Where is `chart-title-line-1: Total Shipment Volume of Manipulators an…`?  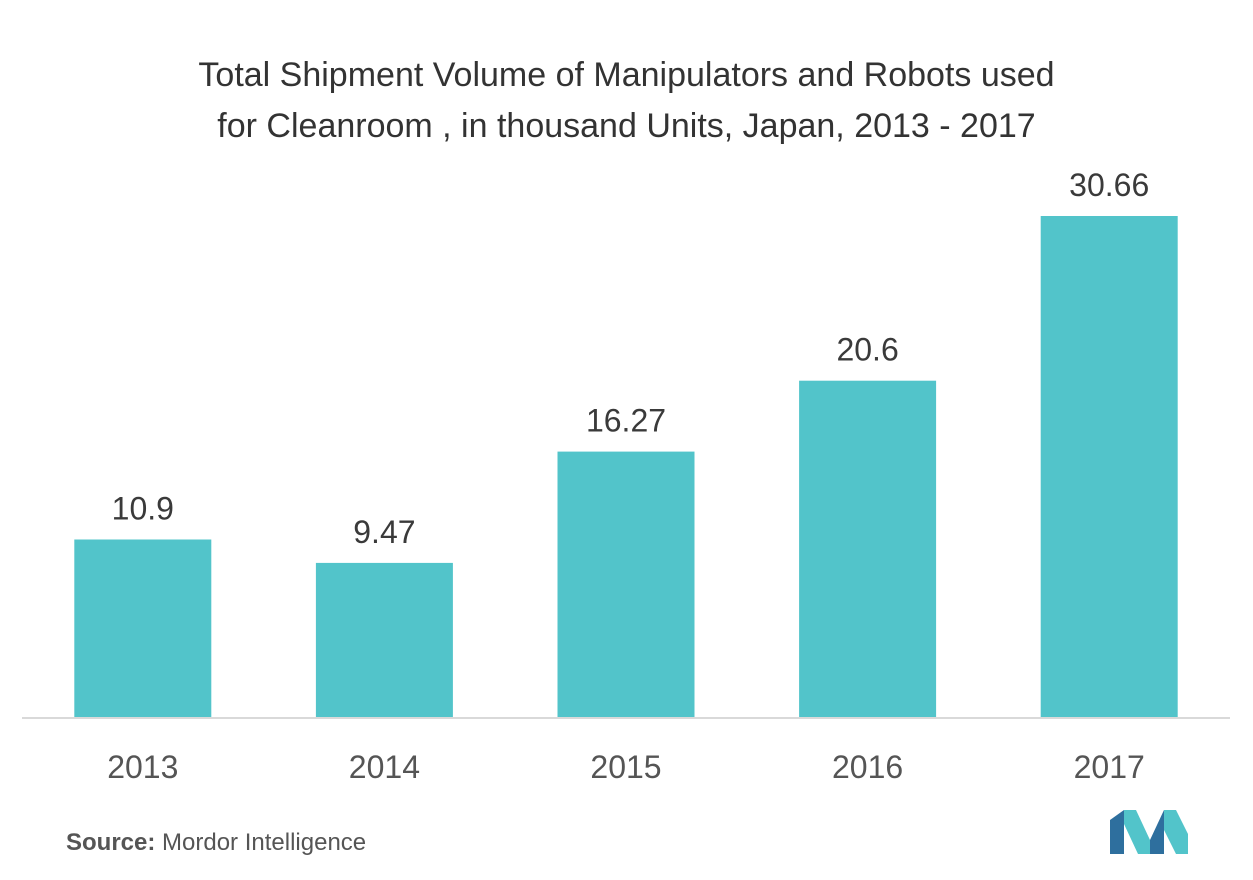
chart-title-line-1: Total Shipment Volume of Manipulators an… is located at coordinates (626, 75).